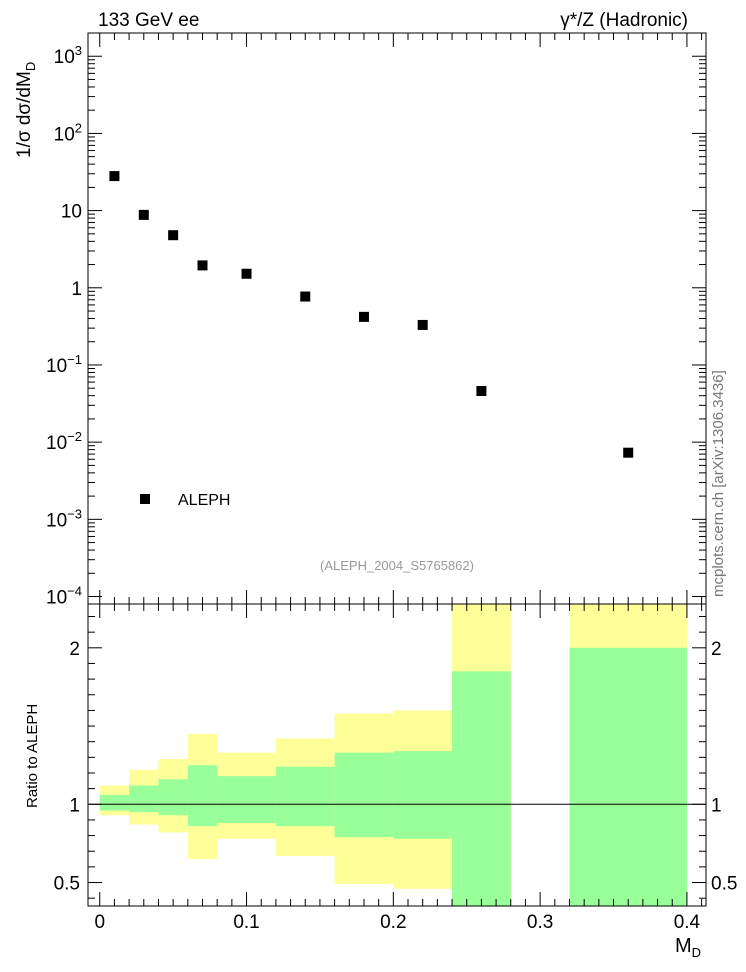  What do you see at coordinates (718, 483) in the screenshot?
I see `watermark: mcplots.cern.ch [arXiv:1306.3436]` at bounding box center [718, 483].